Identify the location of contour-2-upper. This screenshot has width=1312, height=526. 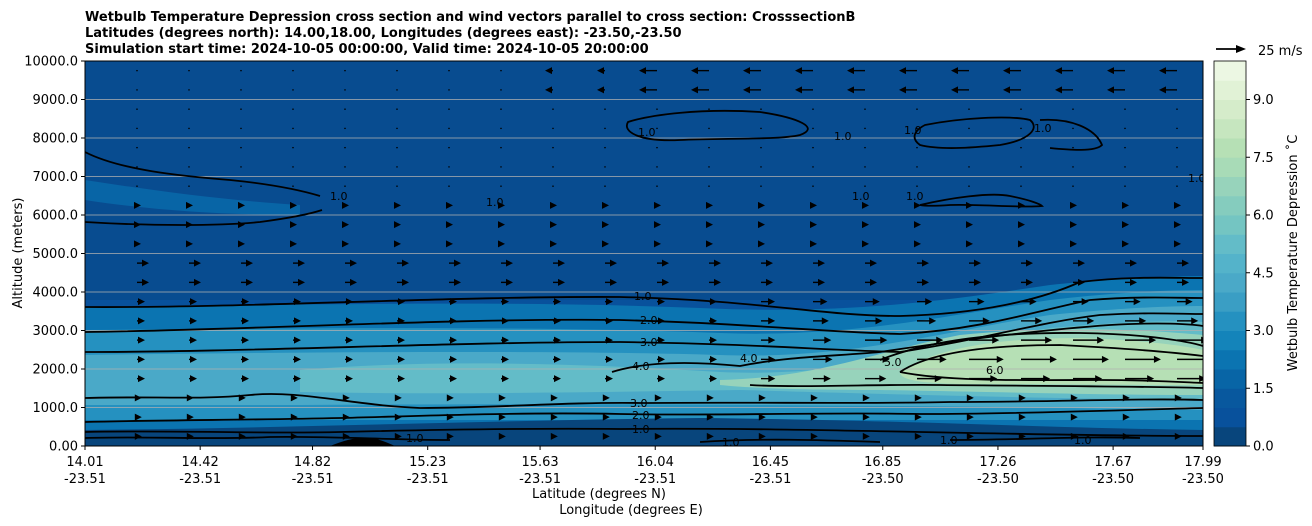
(644, 315).